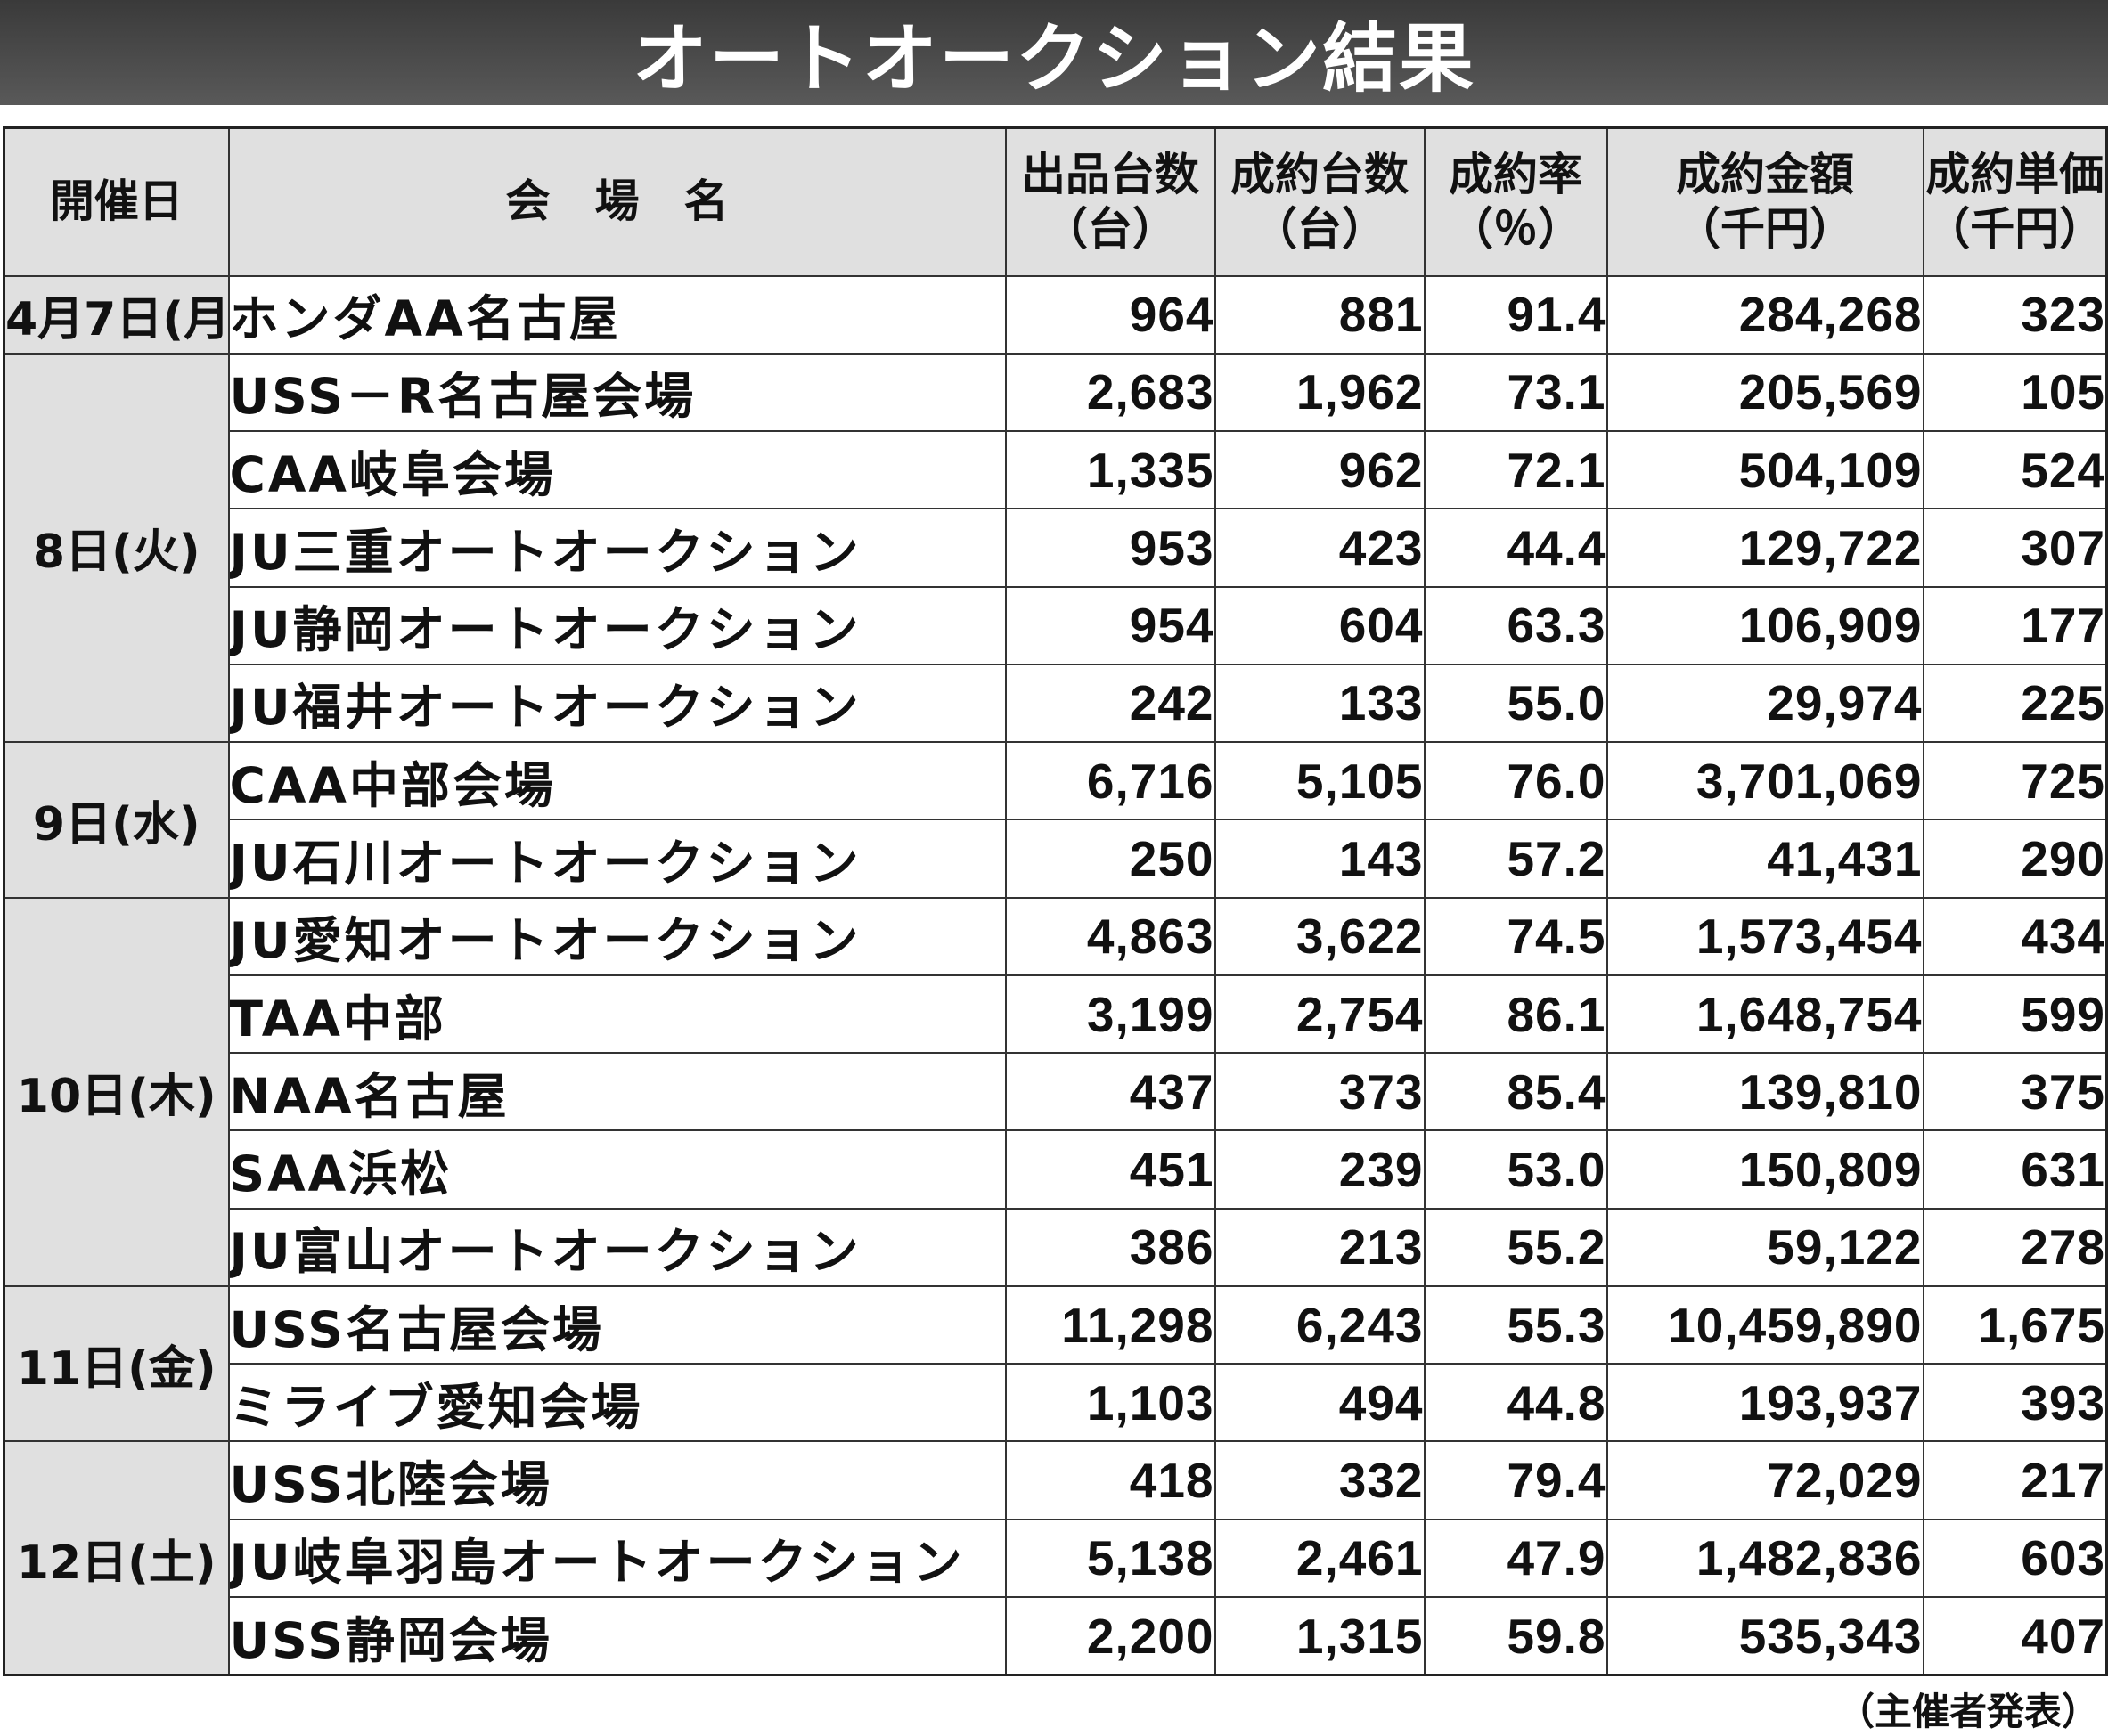 Image resolution: width=2108 pixels, height=1736 pixels. I want to click on unit-price-cell: 1,675, so click(2015, 1325).